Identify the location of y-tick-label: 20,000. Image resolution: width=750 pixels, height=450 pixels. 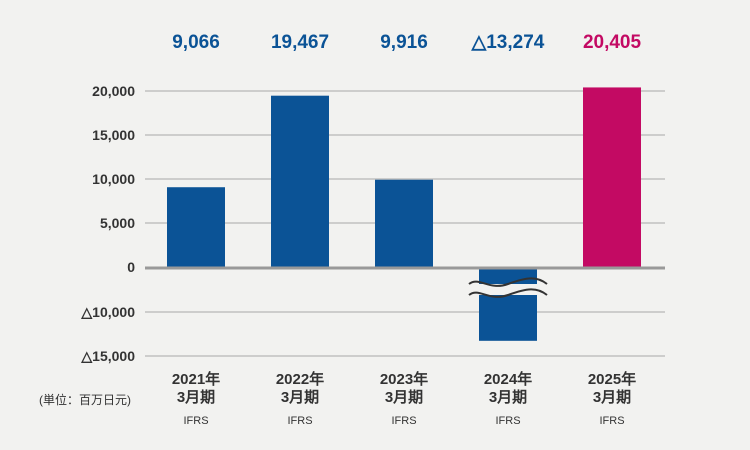
(113, 91).